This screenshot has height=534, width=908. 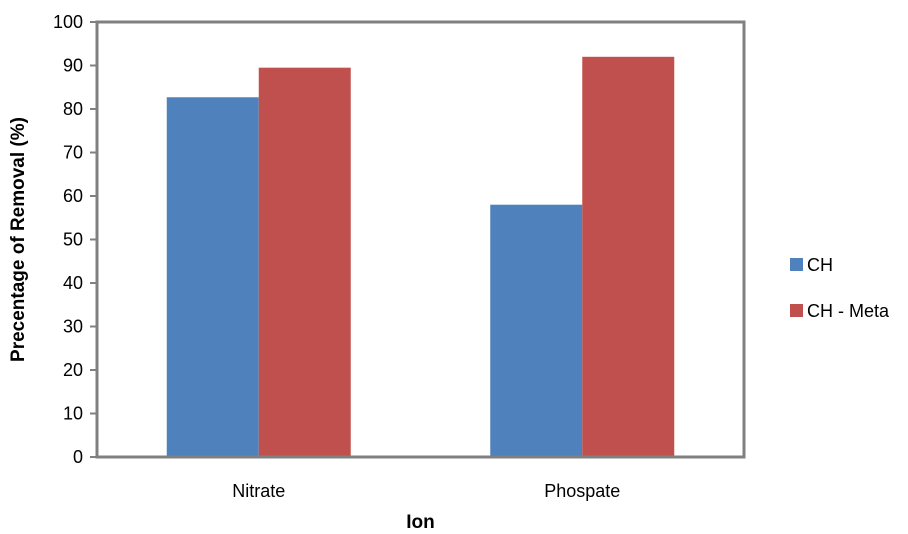 I want to click on y-tick-label: 40, so click(x=73, y=283).